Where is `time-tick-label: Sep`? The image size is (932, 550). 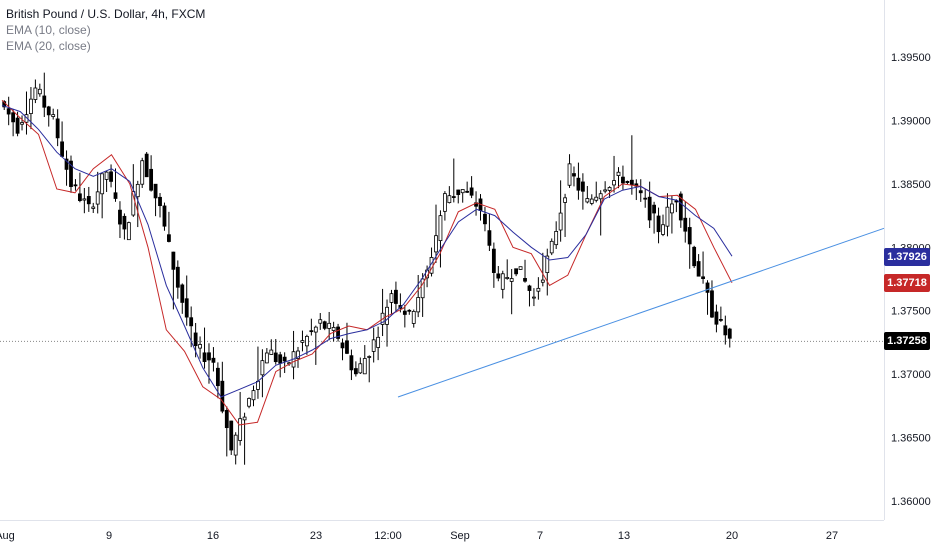
time-tick-label: Sep is located at coordinates (460, 536).